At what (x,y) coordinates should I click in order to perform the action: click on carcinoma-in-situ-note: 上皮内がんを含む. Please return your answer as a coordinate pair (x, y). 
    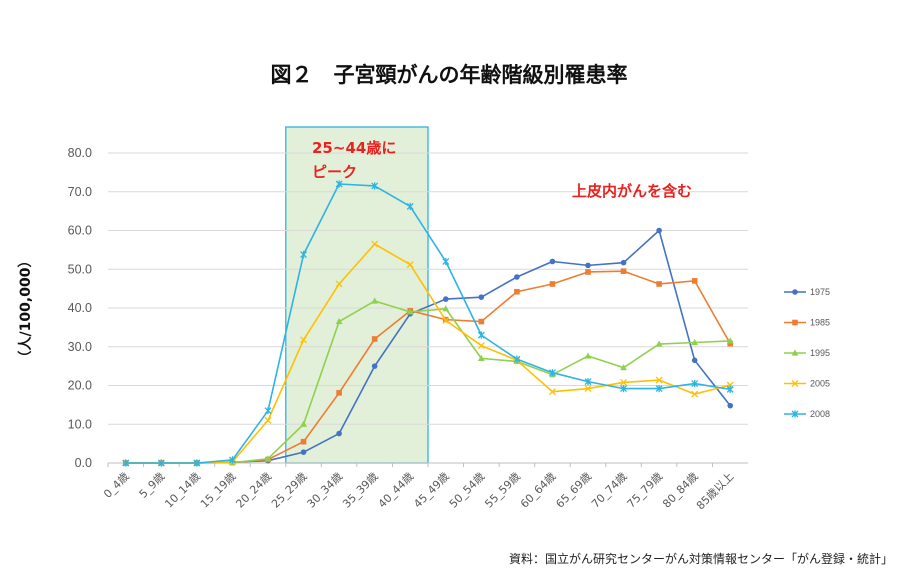
    Looking at the image, I should click on (632, 191).